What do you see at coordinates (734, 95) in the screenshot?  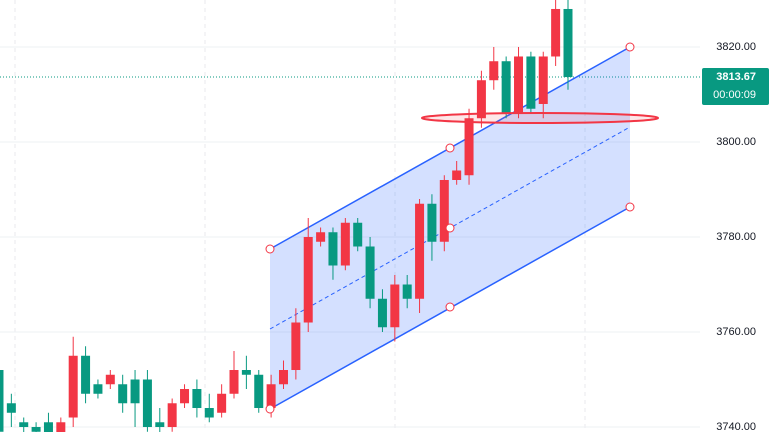 I see `countdown-label: 00:00:09` at bounding box center [734, 95].